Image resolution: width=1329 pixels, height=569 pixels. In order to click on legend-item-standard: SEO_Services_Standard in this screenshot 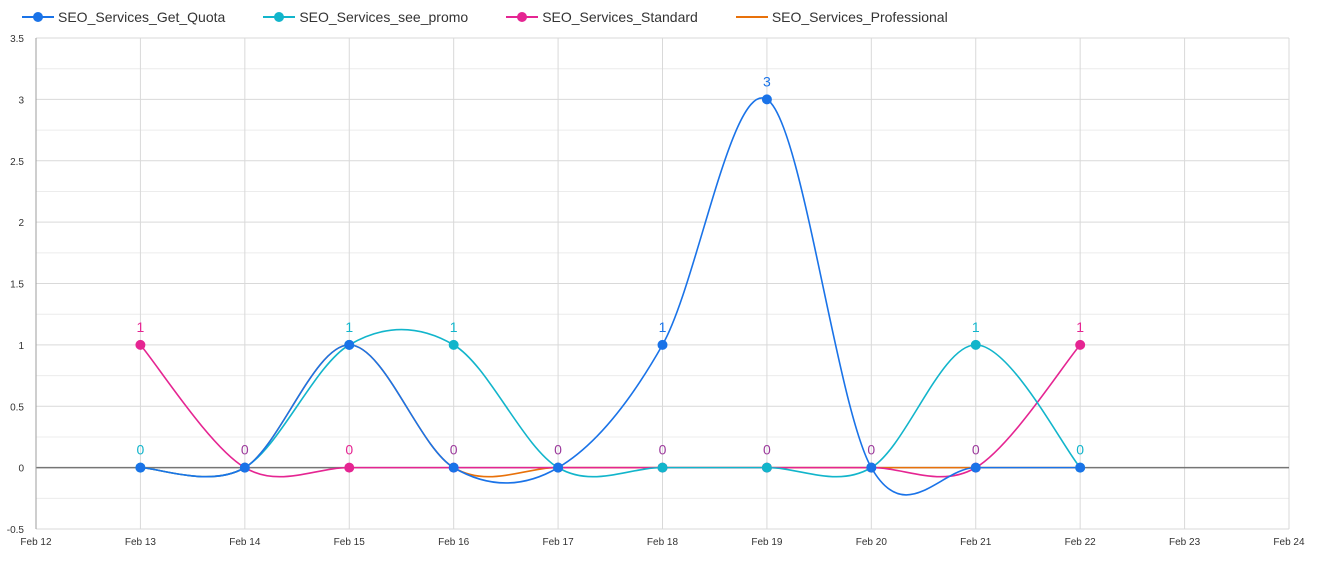, I will do `click(601, 17)`.